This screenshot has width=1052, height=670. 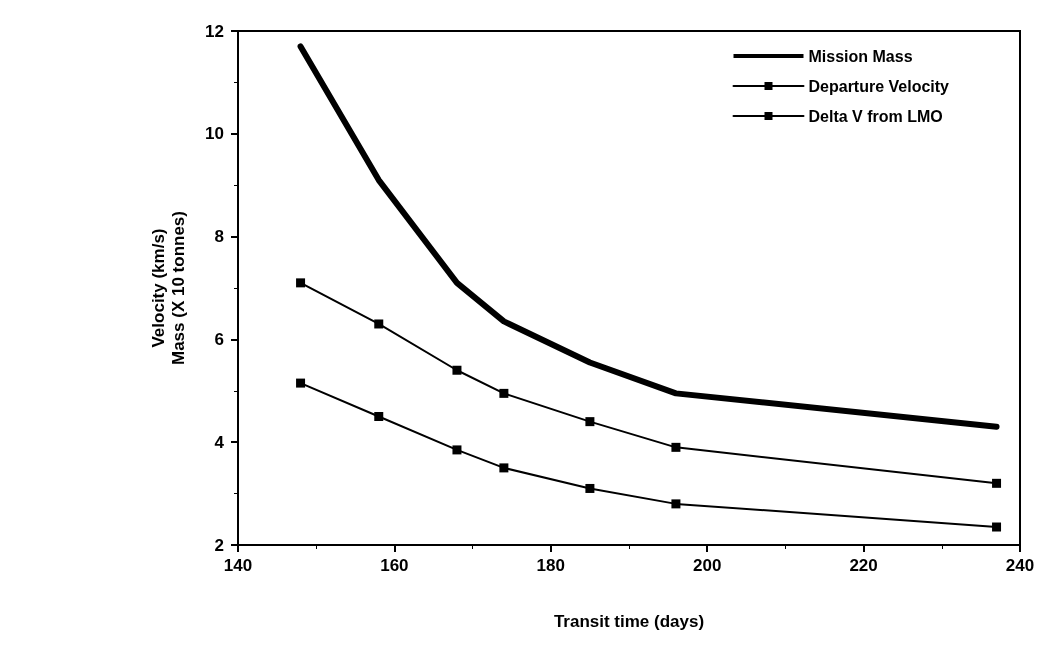 I want to click on x-tick-label: 140, so click(x=238, y=565).